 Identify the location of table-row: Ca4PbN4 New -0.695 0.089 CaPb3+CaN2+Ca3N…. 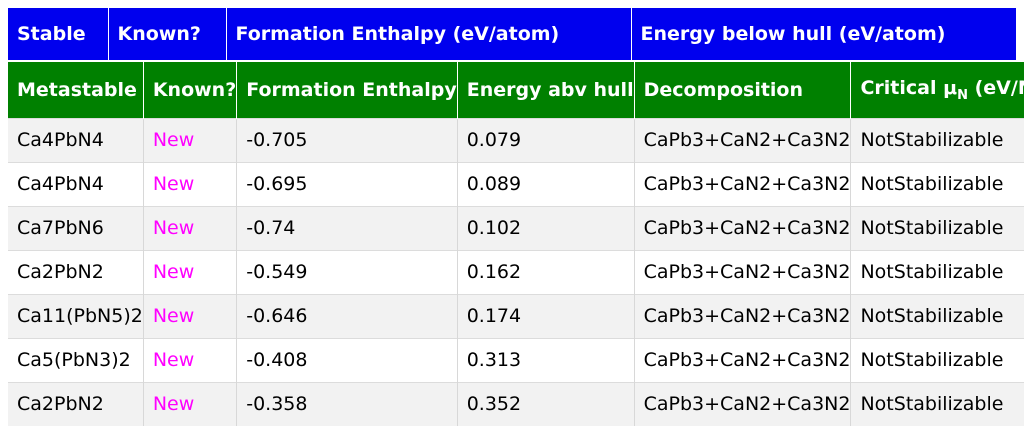
(516, 183).